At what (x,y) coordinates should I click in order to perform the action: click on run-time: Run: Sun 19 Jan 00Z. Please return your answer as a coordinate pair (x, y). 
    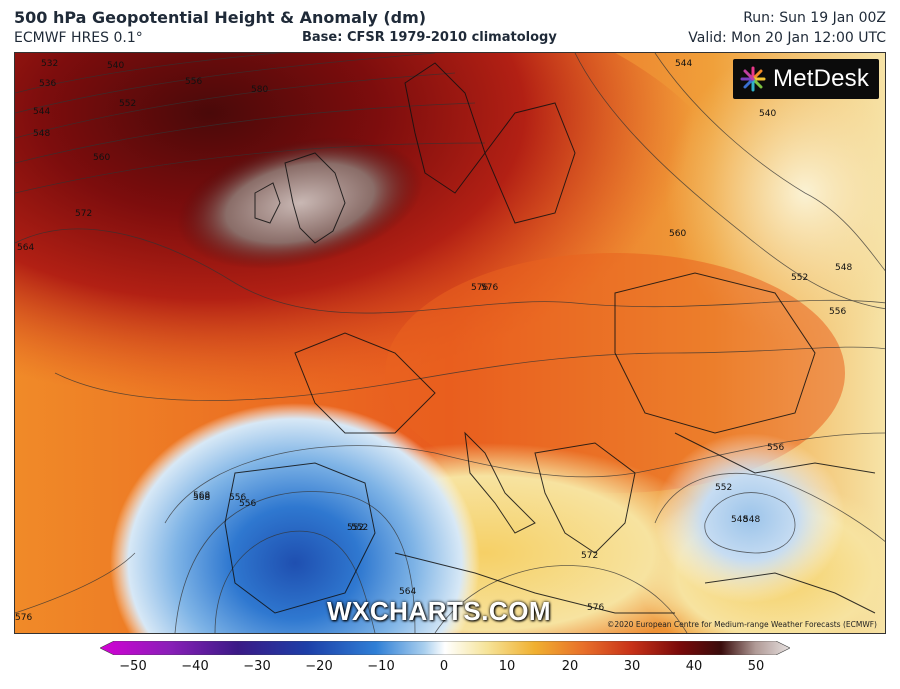
    Looking at the image, I should click on (814, 18).